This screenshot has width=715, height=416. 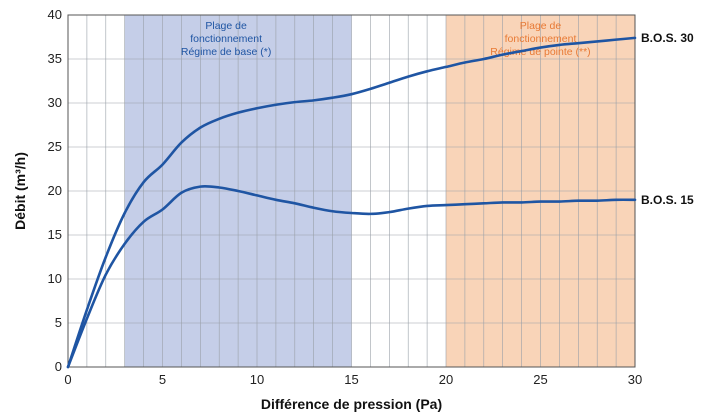 What do you see at coordinates (67, 379) in the screenshot?
I see `x-tick-label: 0` at bounding box center [67, 379].